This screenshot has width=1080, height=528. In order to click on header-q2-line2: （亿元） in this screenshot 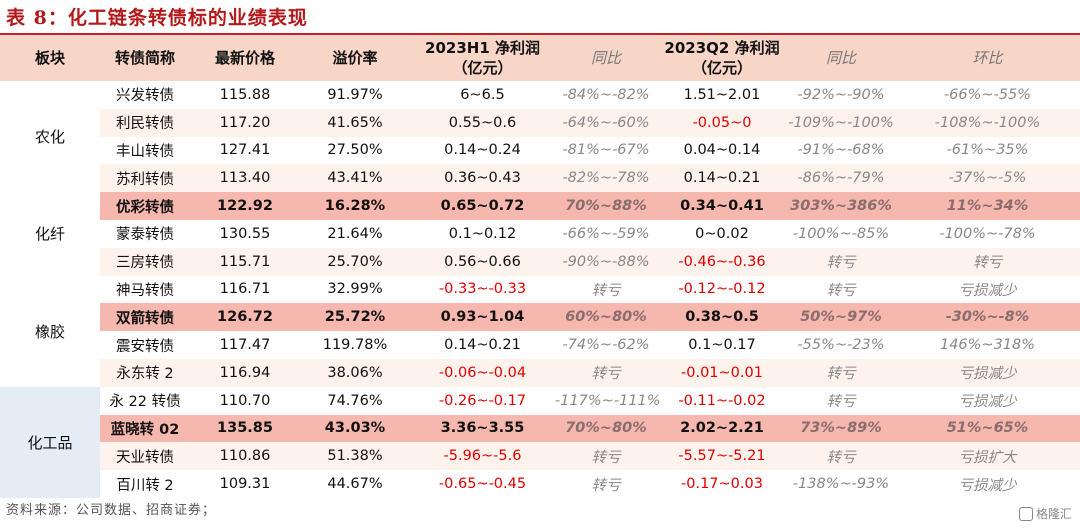, I will do `click(721, 68)`.